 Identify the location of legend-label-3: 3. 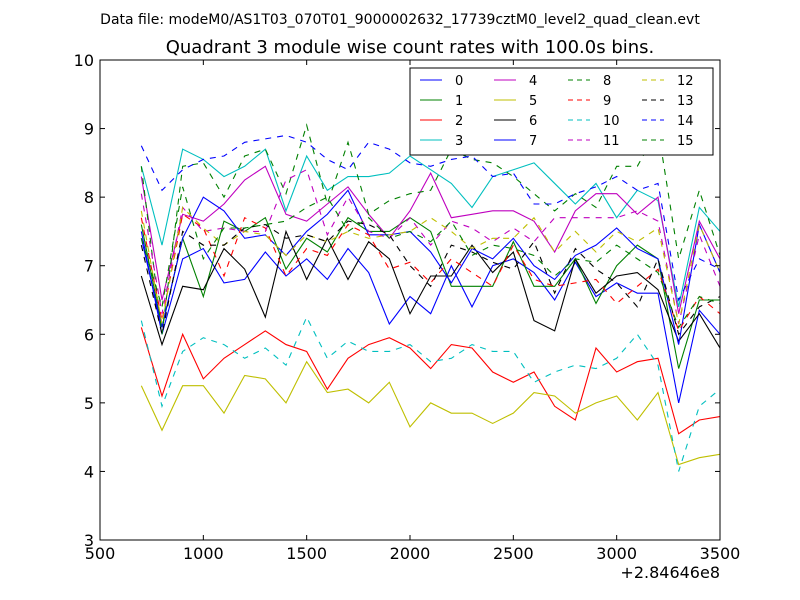
(459, 141).